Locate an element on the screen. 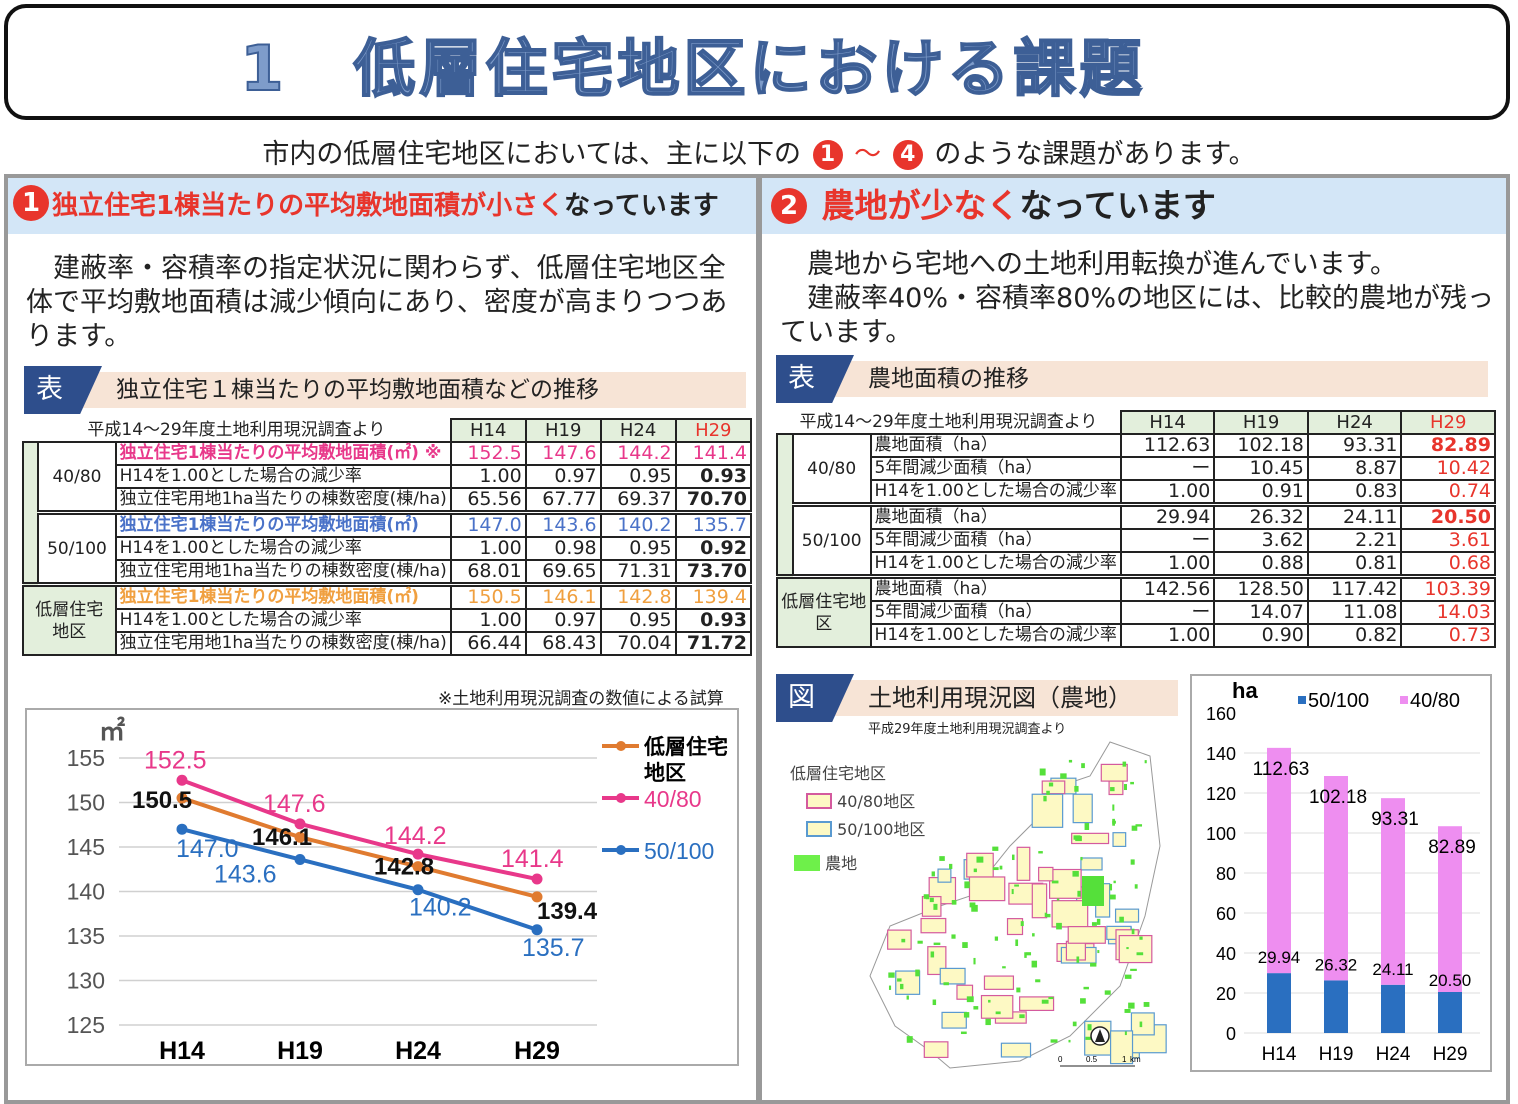 This screenshot has height=1104, width=1518. cell-value: 68.01 is located at coordinates (488, 572).